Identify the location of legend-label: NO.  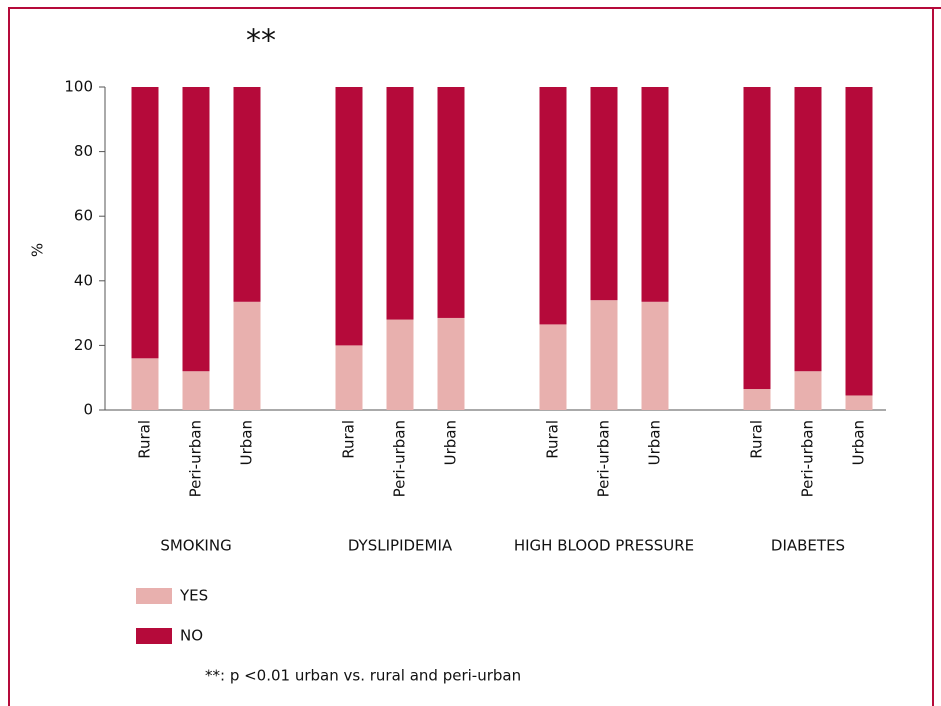
(191, 636).